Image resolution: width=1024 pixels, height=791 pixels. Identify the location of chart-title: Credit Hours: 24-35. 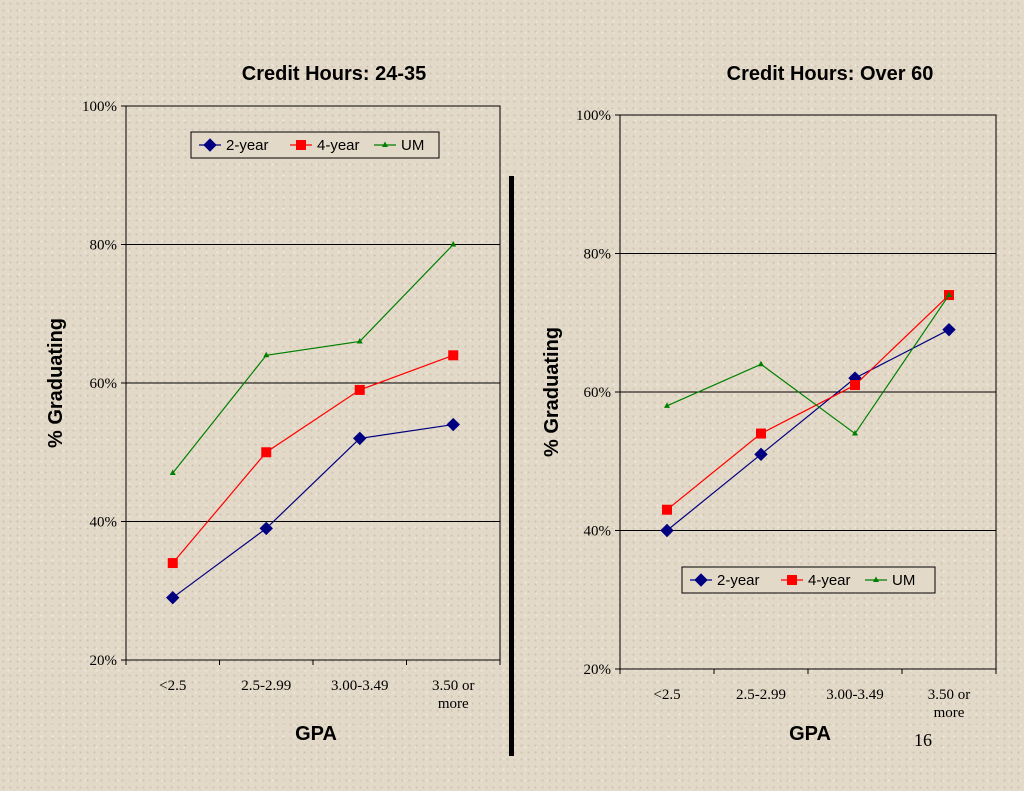
(334, 74).